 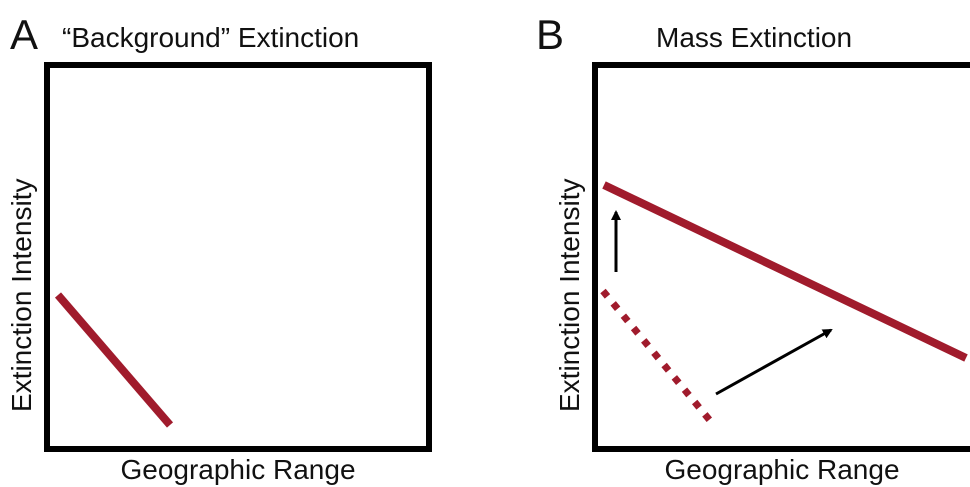 I want to click on panel-a-x-axis-label: Geographic Range, so click(x=238, y=469).